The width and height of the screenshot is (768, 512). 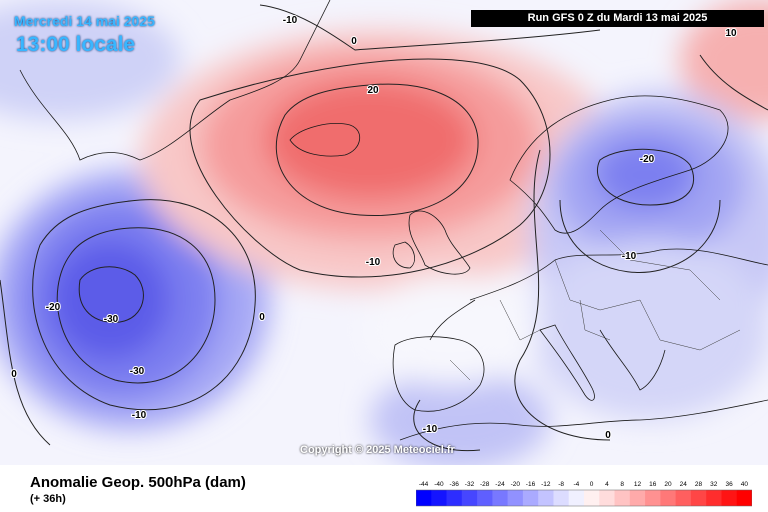 I want to click on legend-label: 32, so click(x=714, y=484).